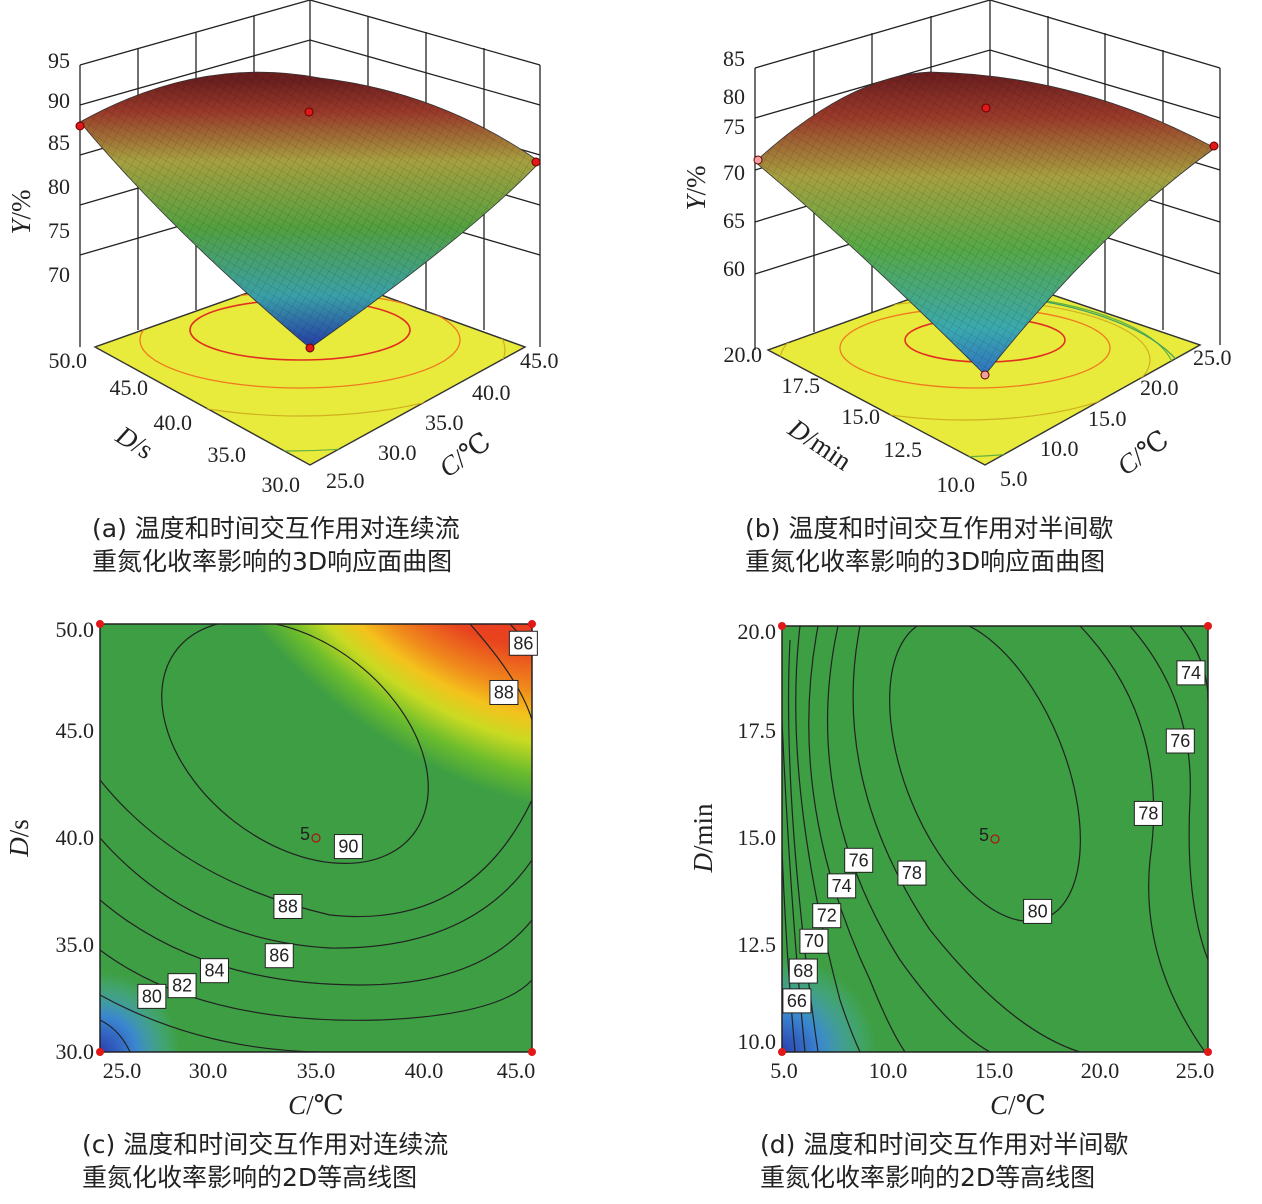 The width and height of the screenshot is (1262, 1204). Describe the element at coordinates (986, 241) in the screenshot. I see `panel-b-design-points` at that location.